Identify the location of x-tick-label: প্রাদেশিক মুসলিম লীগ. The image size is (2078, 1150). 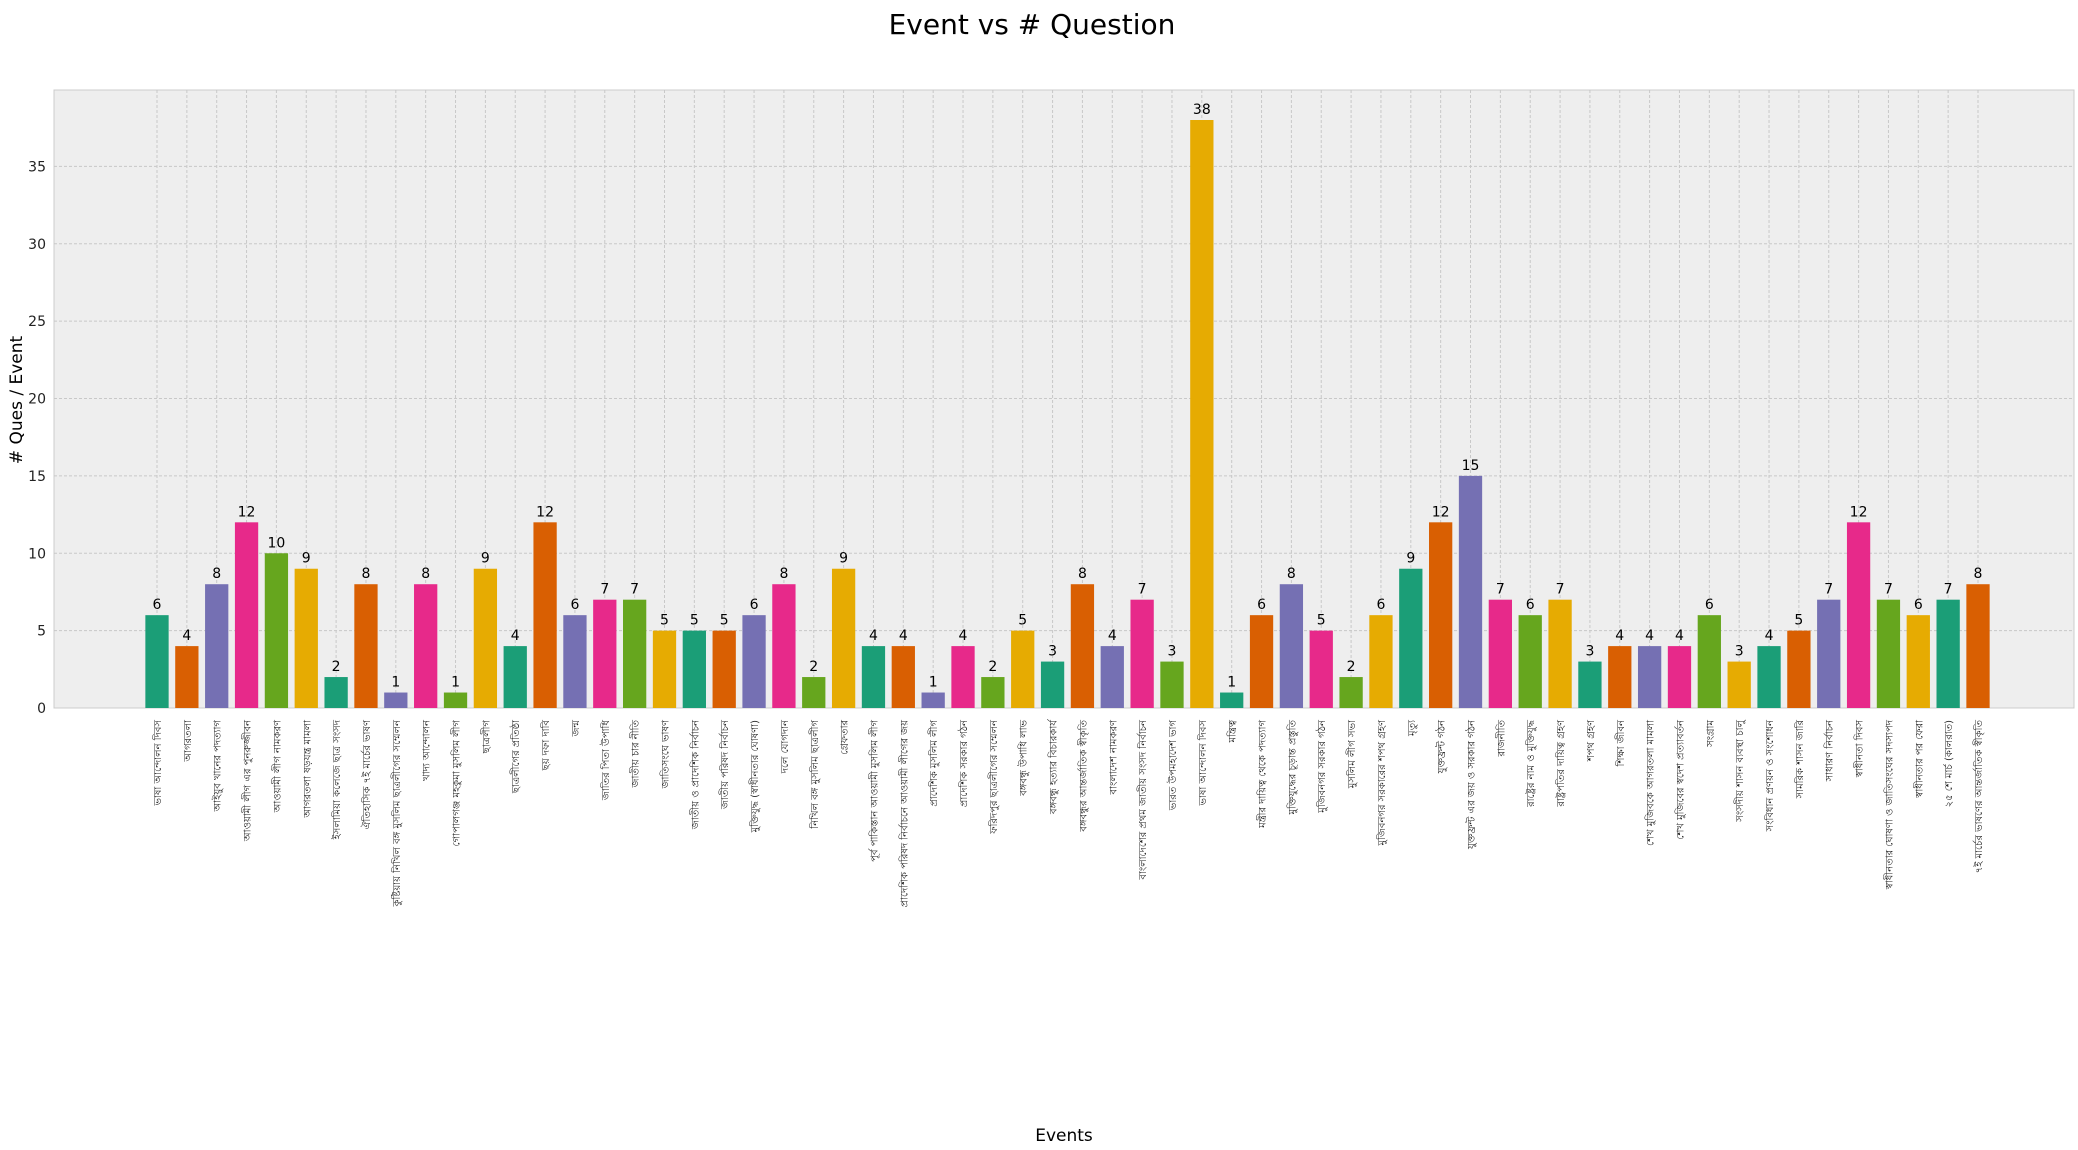
(933, 763).